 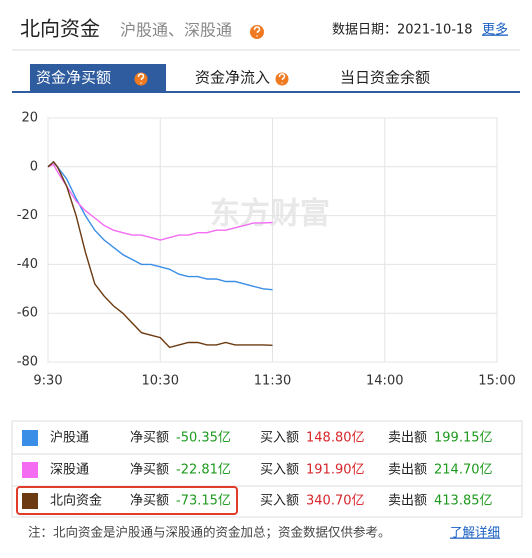 What do you see at coordinates (232, 78) in the screenshot?
I see `tab: 资金净流入` at bounding box center [232, 78].